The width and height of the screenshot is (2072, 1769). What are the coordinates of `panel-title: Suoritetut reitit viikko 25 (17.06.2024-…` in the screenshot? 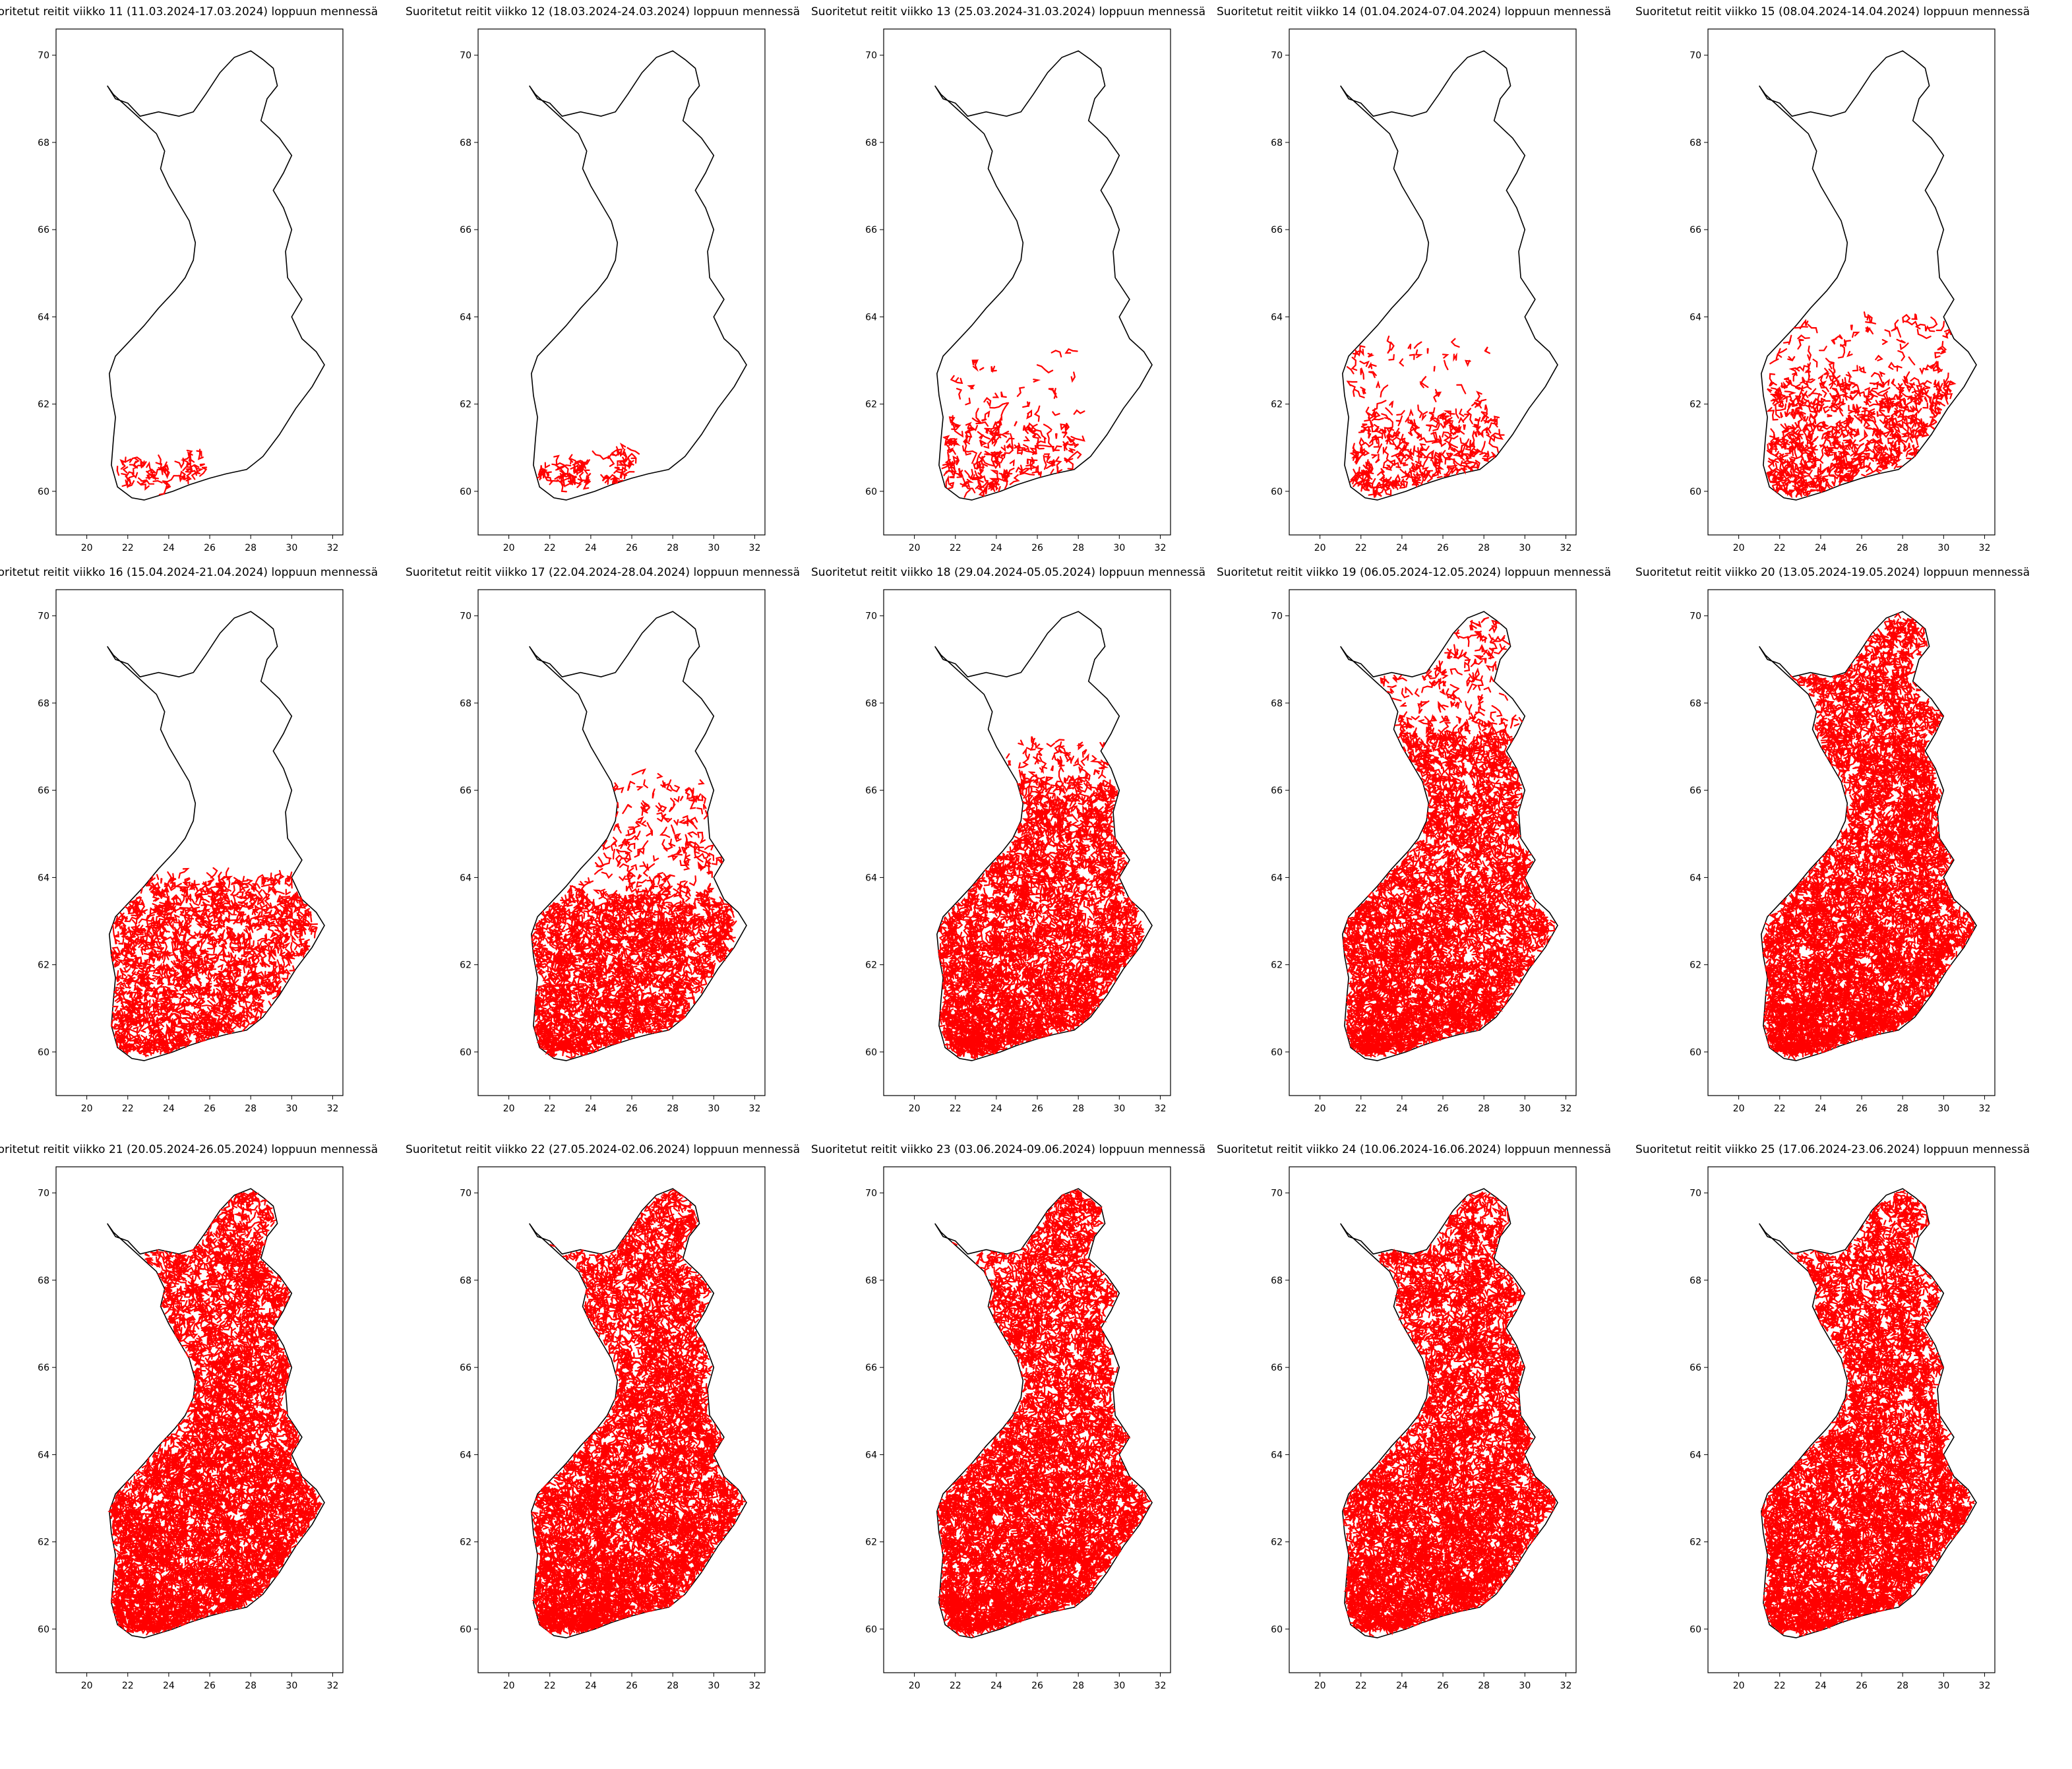 It's located at (1832, 1149).